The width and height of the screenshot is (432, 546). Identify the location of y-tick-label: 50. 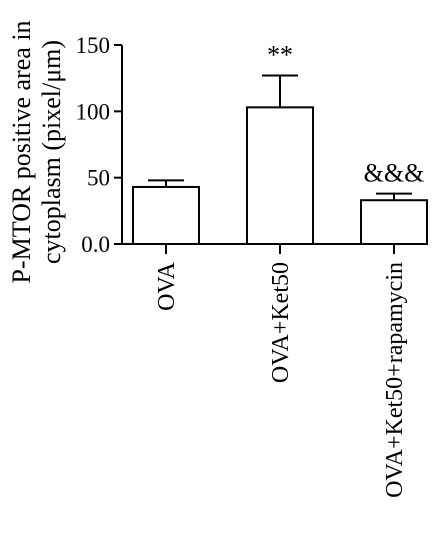
(98, 178).